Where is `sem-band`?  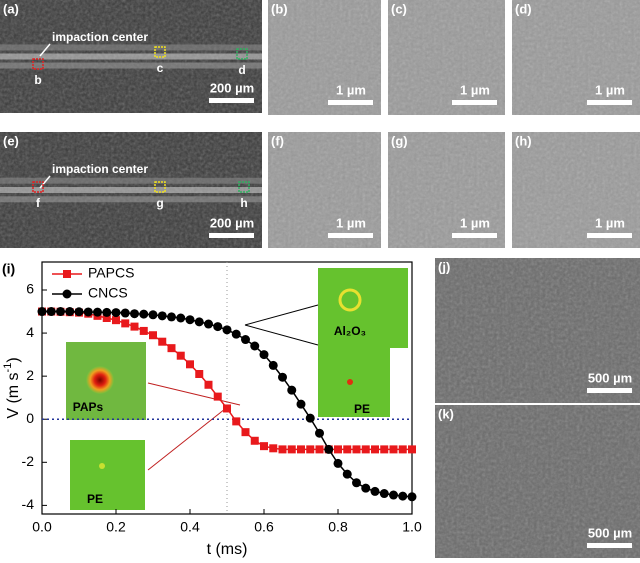 sem-band is located at coordinates (131, 56).